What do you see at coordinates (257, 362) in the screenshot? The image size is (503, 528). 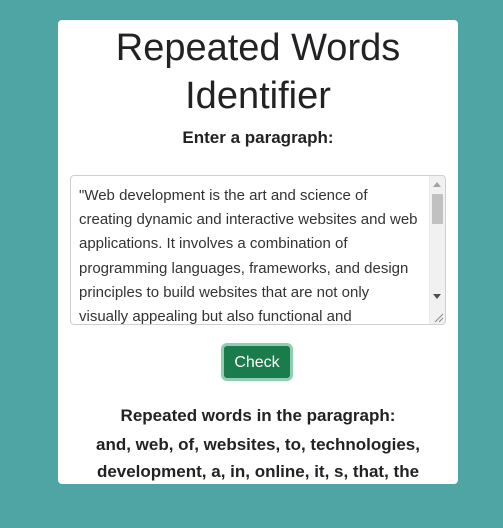 I see `check-button: Check` at bounding box center [257, 362].